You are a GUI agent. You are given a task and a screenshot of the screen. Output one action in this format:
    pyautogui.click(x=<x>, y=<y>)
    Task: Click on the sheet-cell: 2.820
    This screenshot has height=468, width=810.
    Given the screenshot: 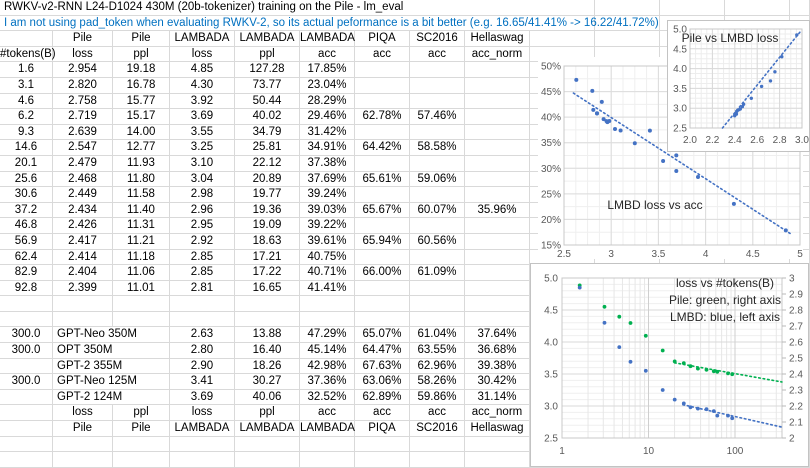 What is the action you would take?
    pyautogui.click(x=83, y=85)
    